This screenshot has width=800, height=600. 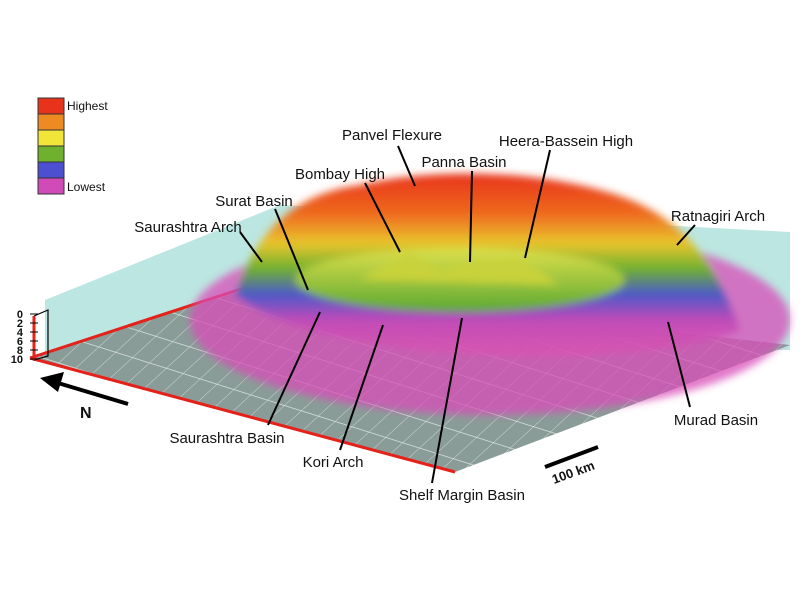 What do you see at coordinates (463, 162) in the screenshot?
I see `feature-label: Panna Basin` at bounding box center [463, 162].